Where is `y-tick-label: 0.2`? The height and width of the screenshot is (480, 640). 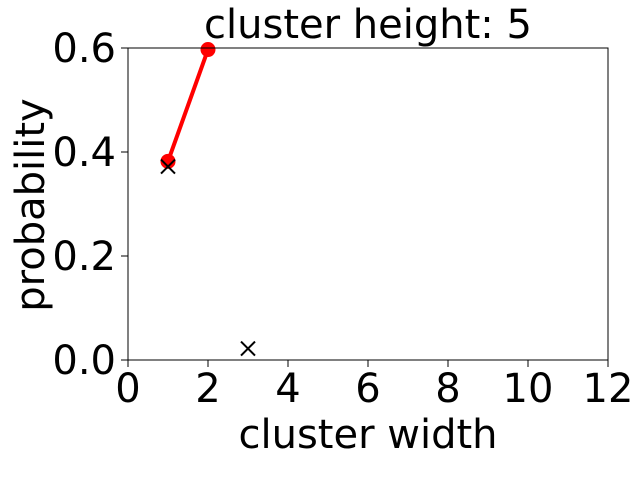 y-tick-label: 0.2 is located at coordinates (84, 257).